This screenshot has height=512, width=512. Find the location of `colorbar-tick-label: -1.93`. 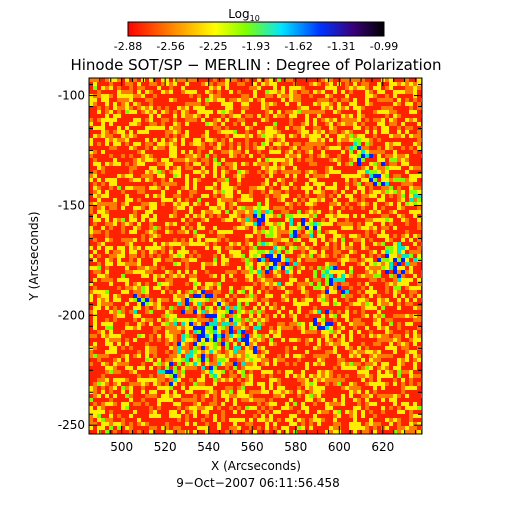

colorbar-tick-label: -1.93 is located at coordinates (256, 46).